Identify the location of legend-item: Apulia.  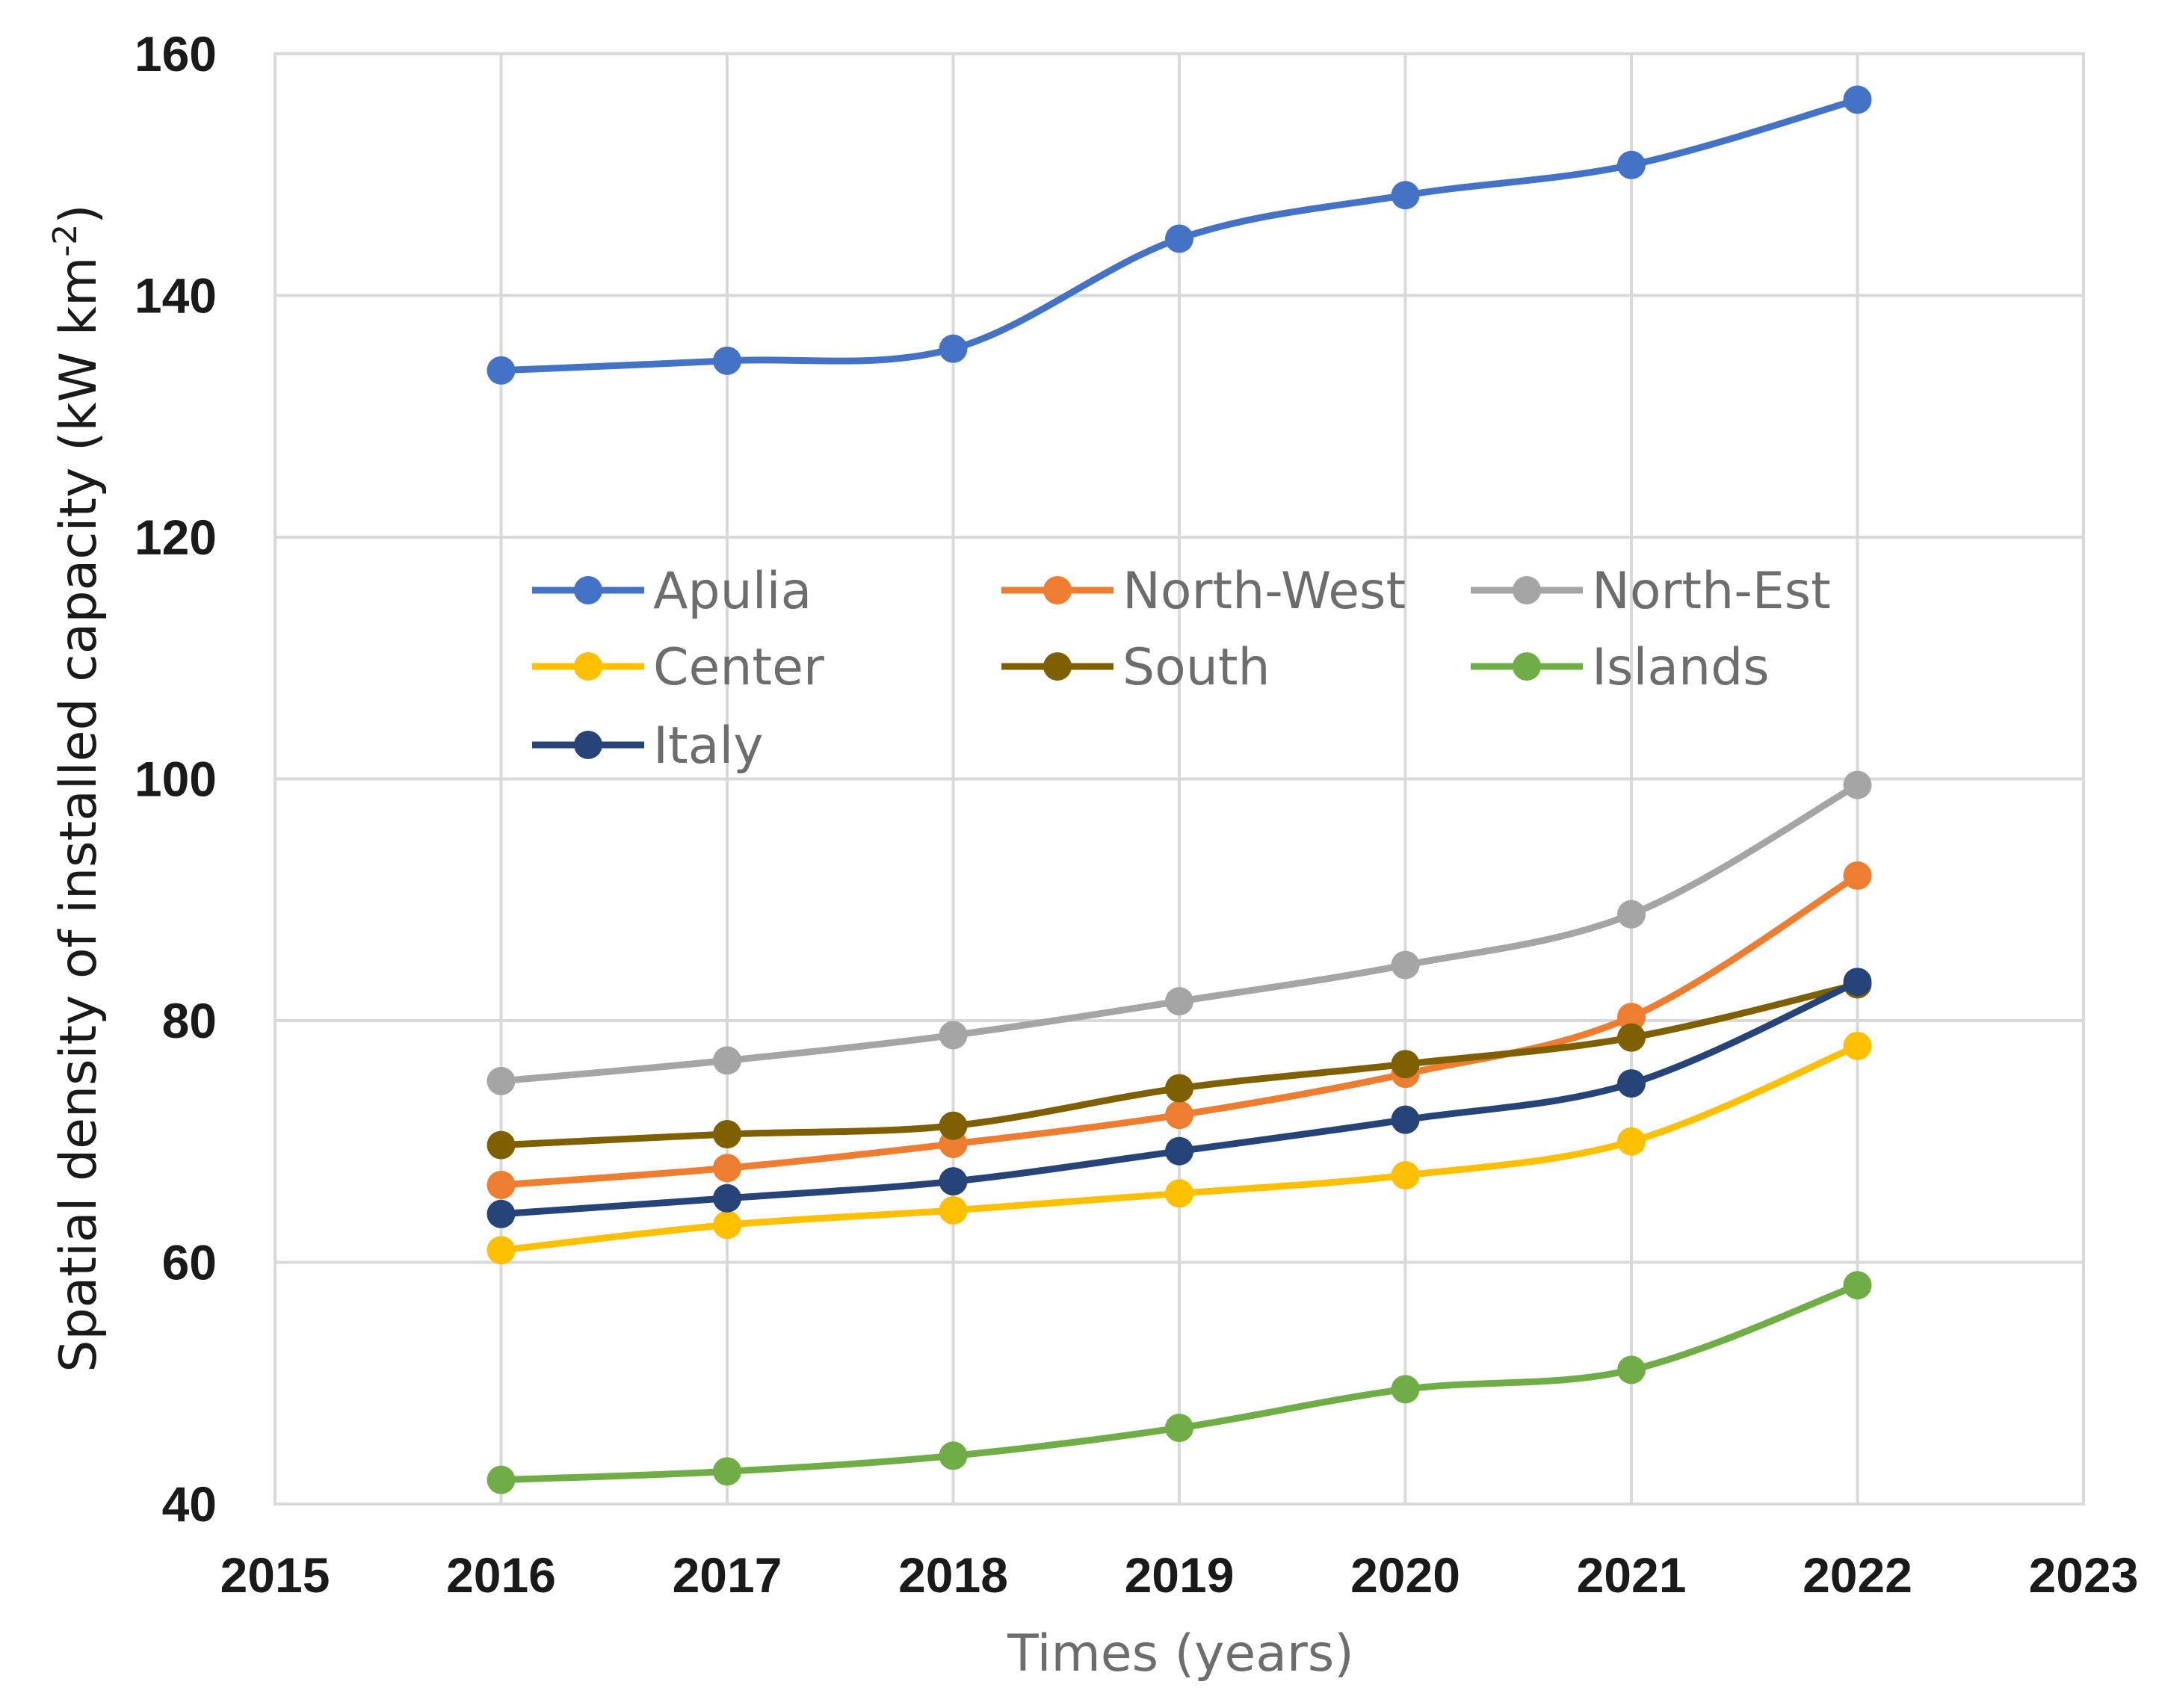
(672, 591).